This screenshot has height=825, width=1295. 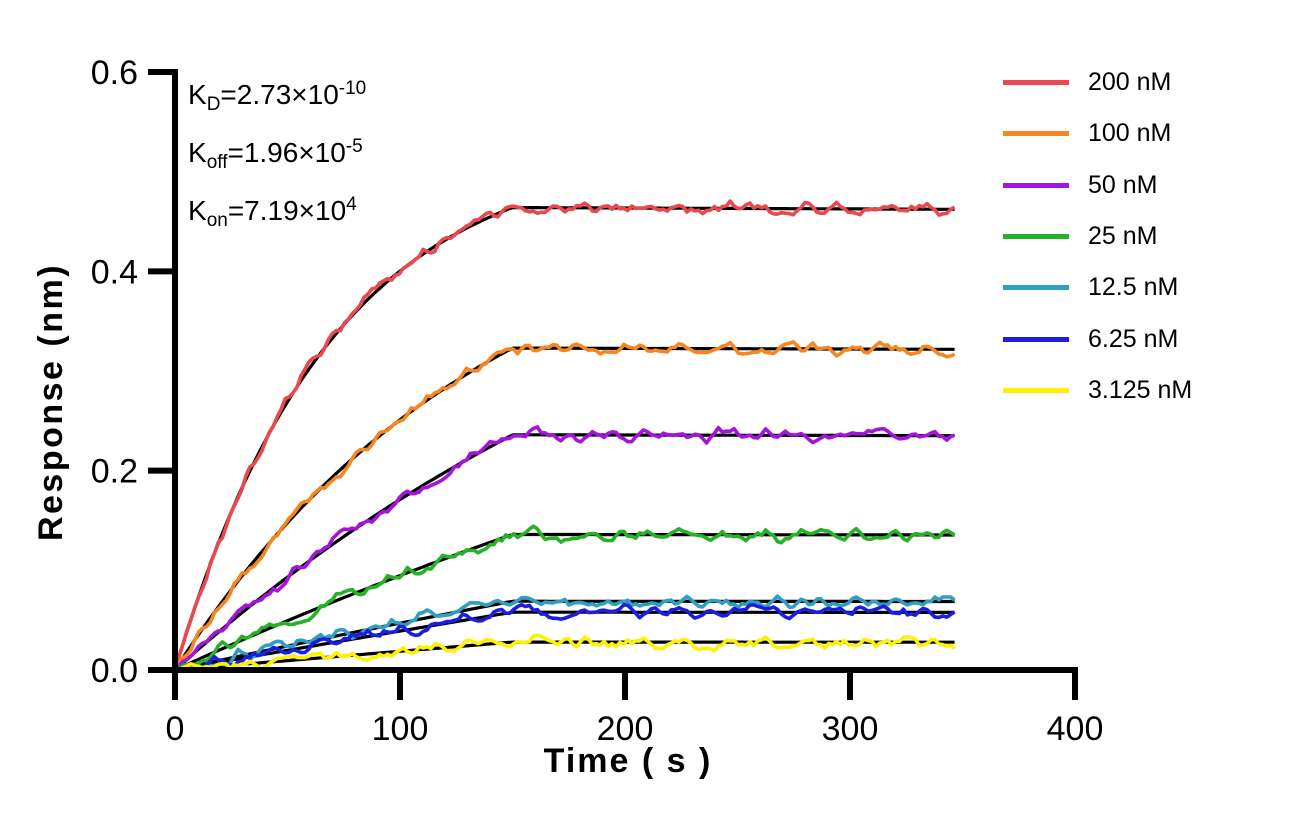 What do you see at coordinates (354, 146) in the screenshot?
I see `koff-exponent: -5` at bounding box center [354, 146].